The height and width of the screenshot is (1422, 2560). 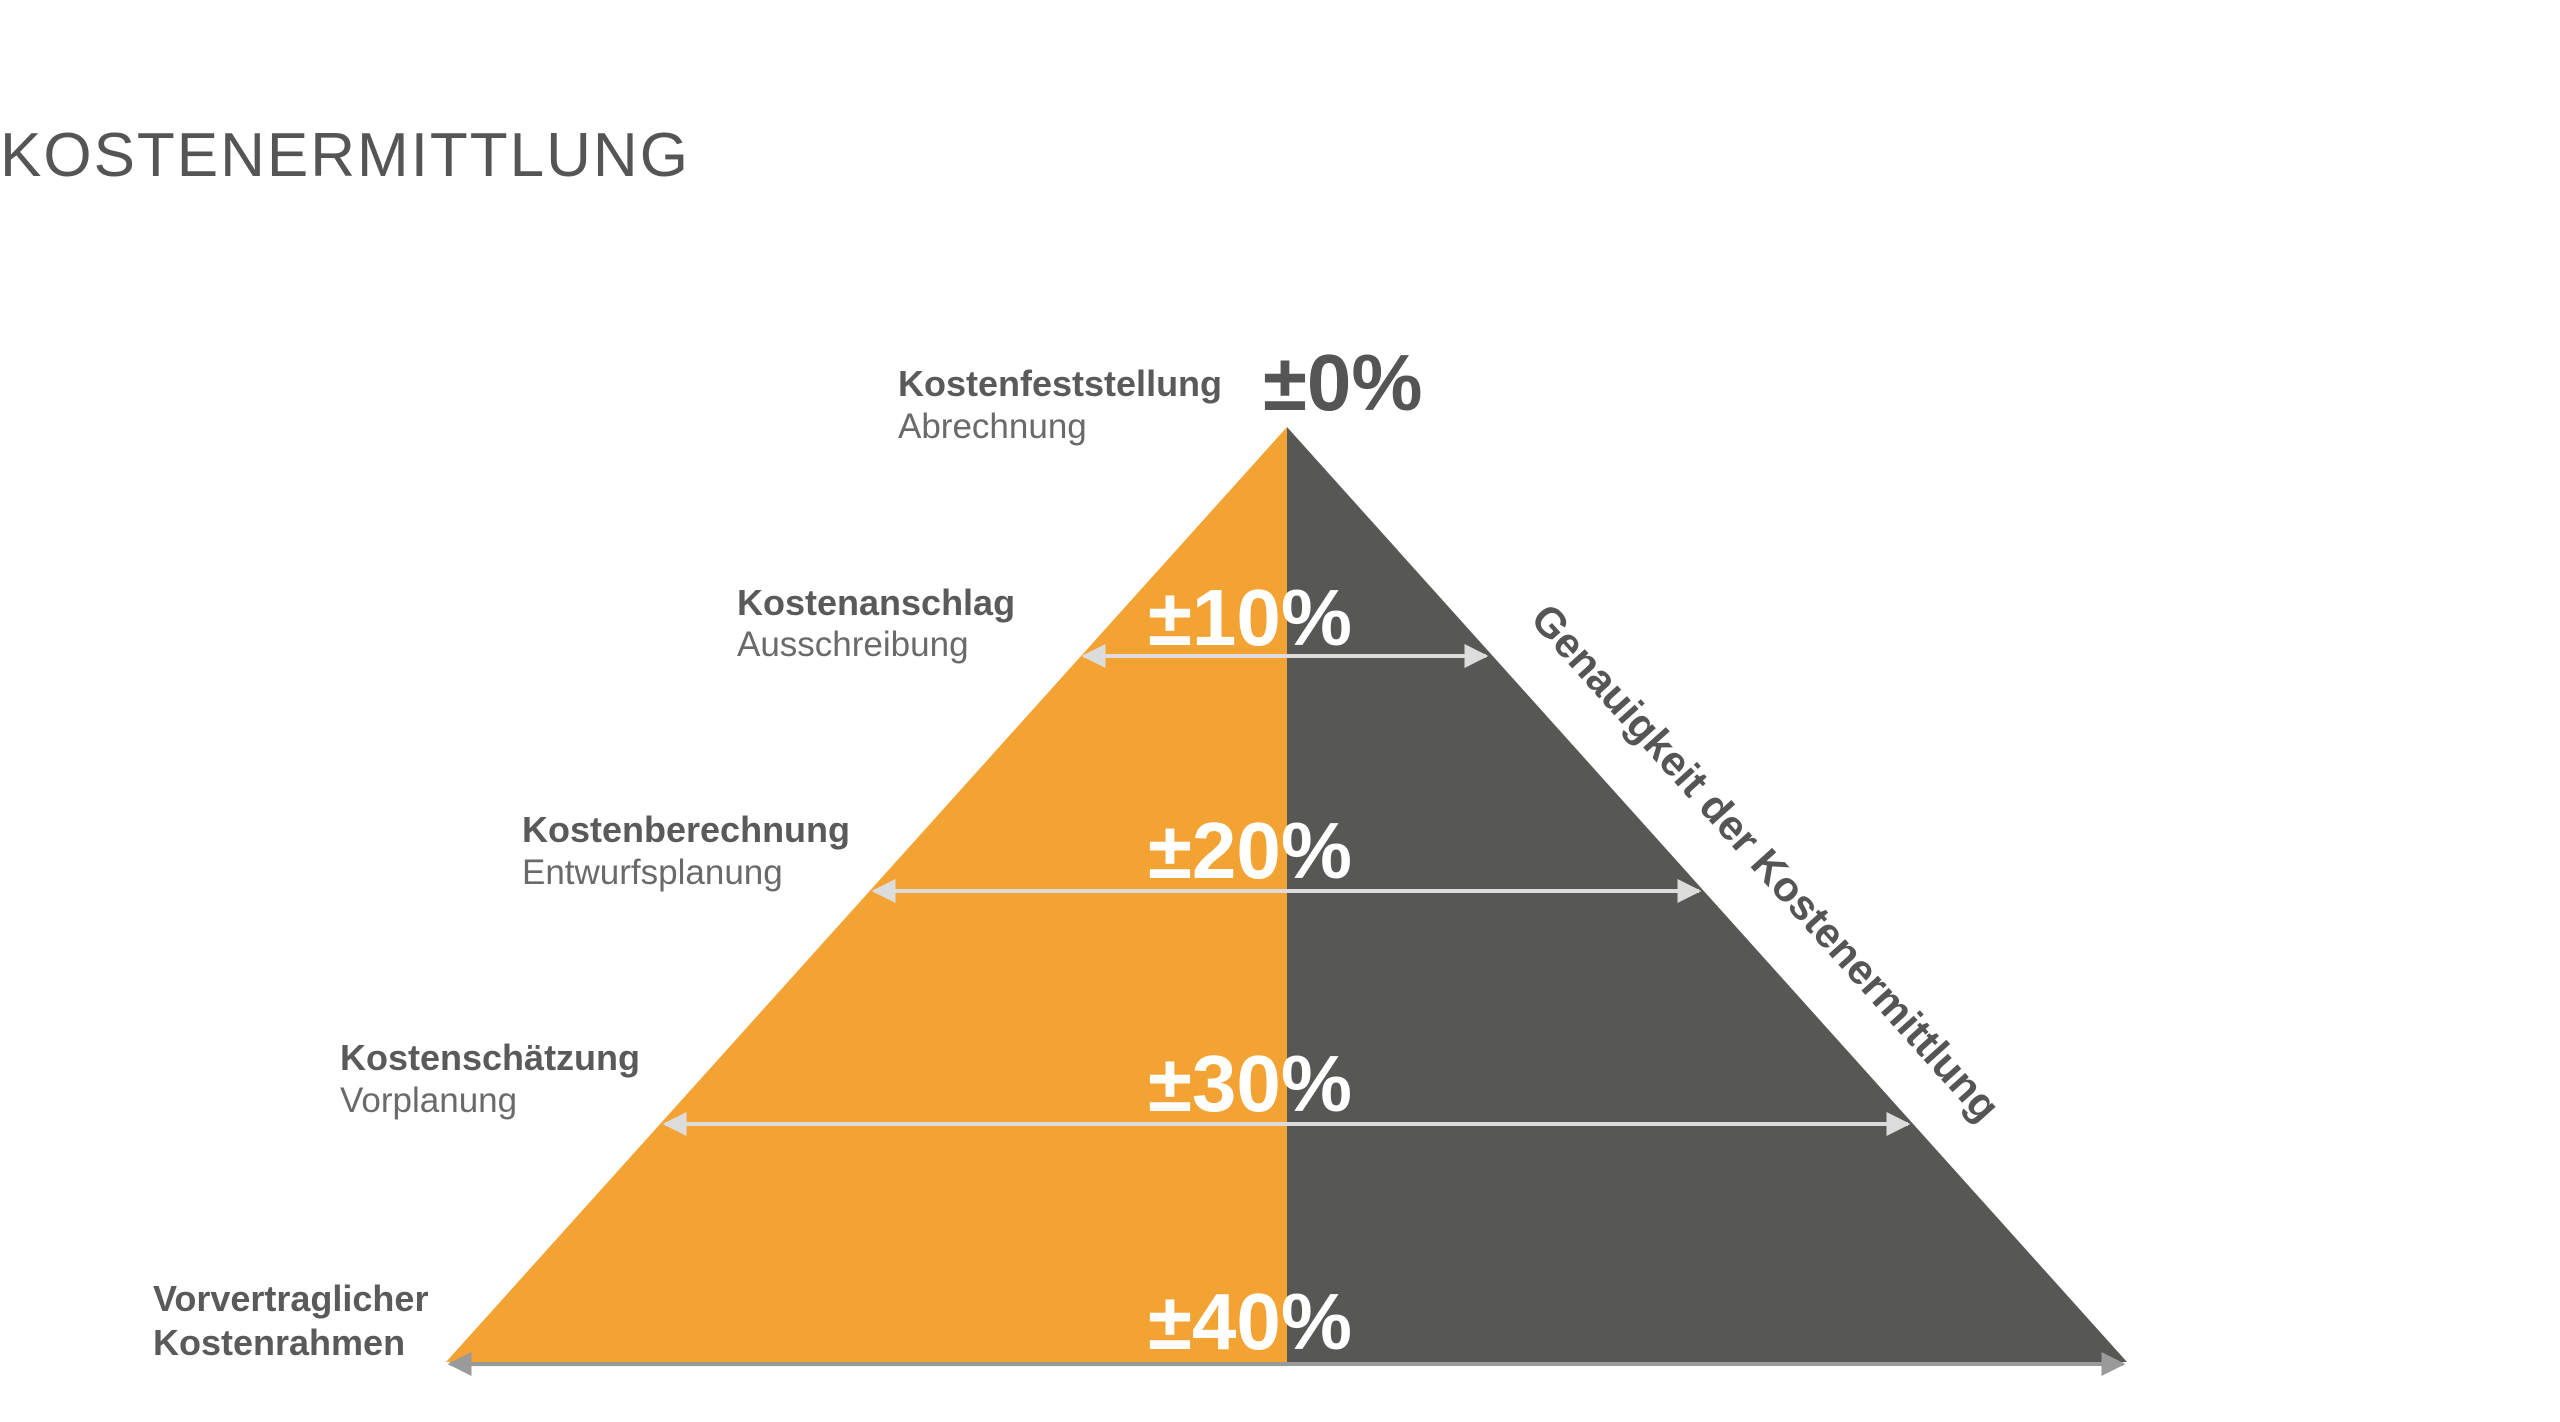 What do you see at coordinates (652, 872) in the screenshot?
I see `level-phase: Entwurfsplanung` at bounding box center [652, 872].